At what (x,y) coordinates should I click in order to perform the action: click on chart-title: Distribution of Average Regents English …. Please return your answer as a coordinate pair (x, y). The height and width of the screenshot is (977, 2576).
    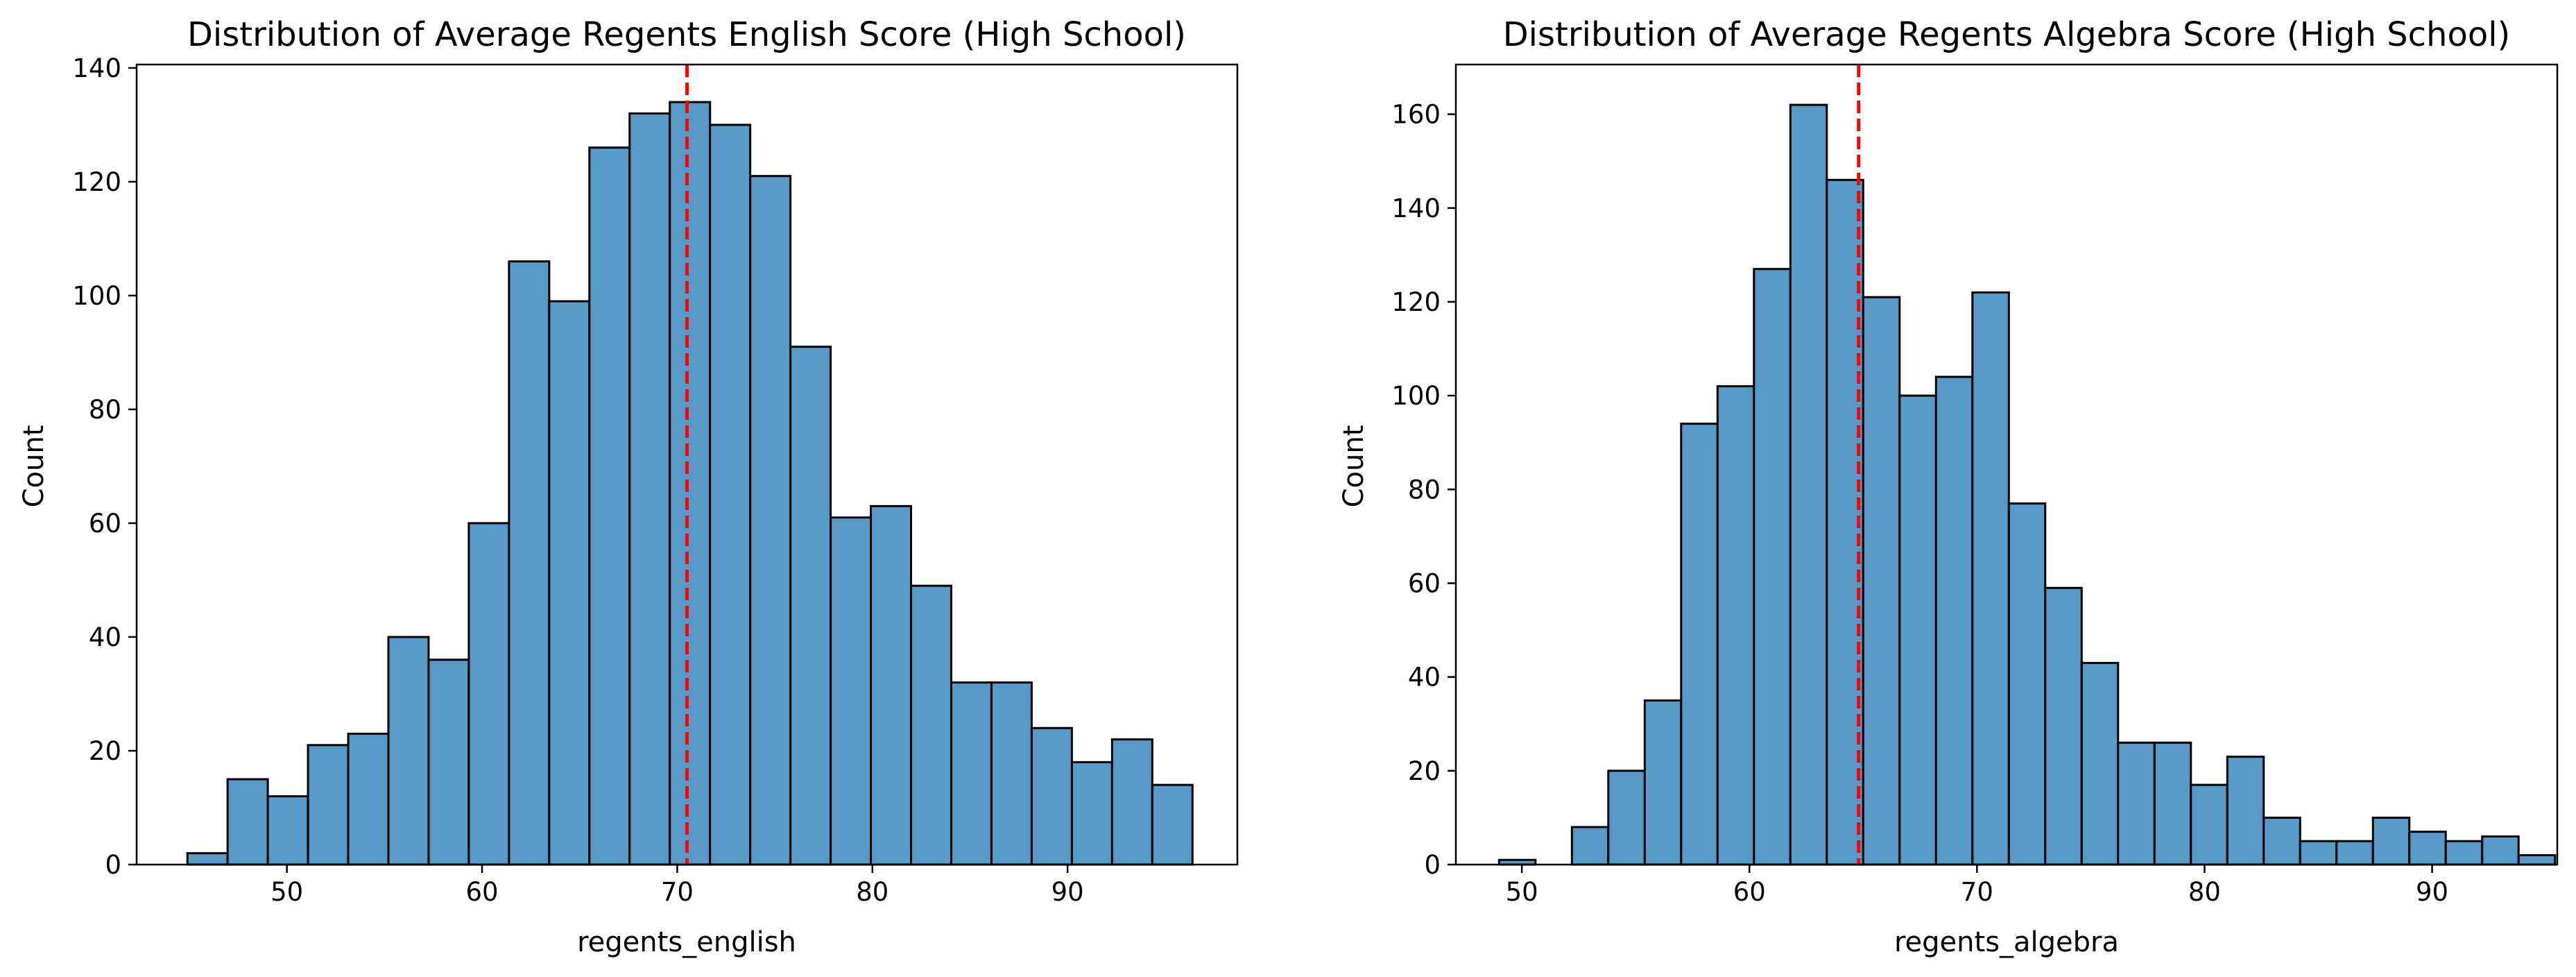
    Looking at the image, I should click on (686, 34).